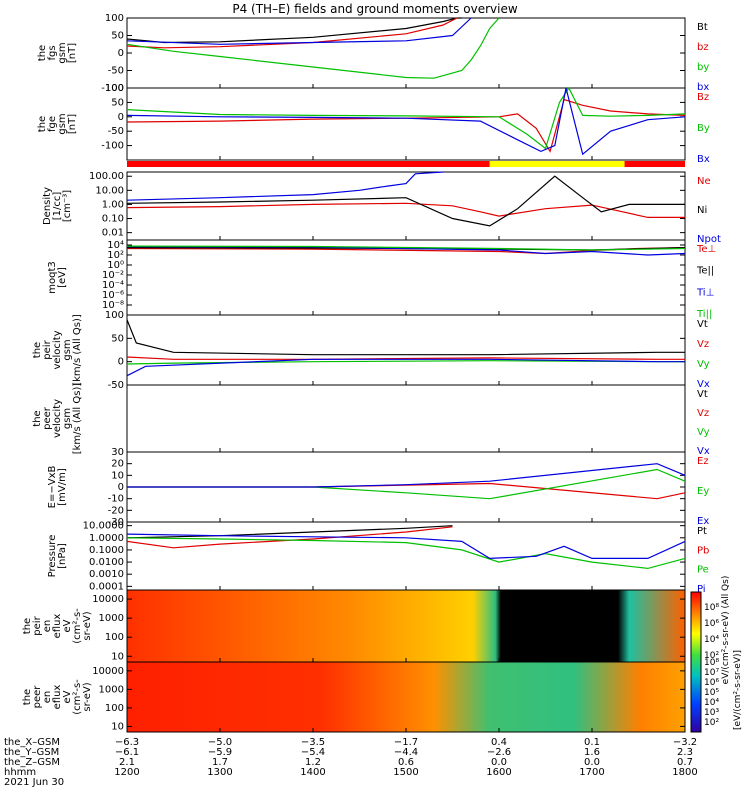  What do you see at coordinates (711, 693) in the screenshot?
I see `colorbar-tick-label: 10⁵` at bounding box center [711, 693].